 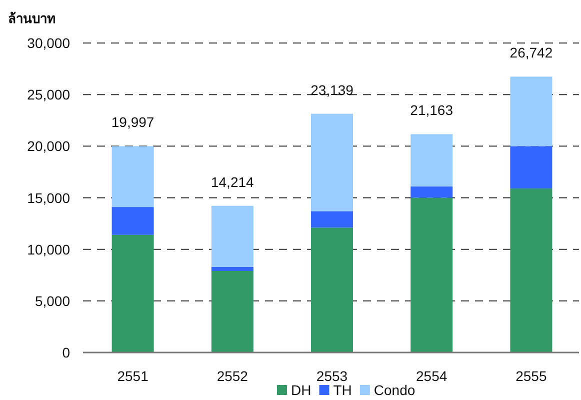 What do you see at coordinates (531, 52) in the screenshot?
I see `total-label: 26,742` at bounding box center [531, 52].